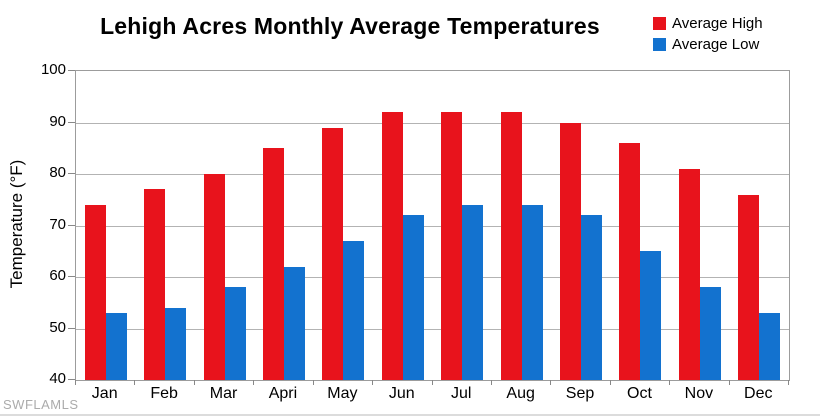 The image size is (820, 416). Describe the element at coordinates (116, 346) in the screenshot. I see `bar-average-low-jan` at that location.